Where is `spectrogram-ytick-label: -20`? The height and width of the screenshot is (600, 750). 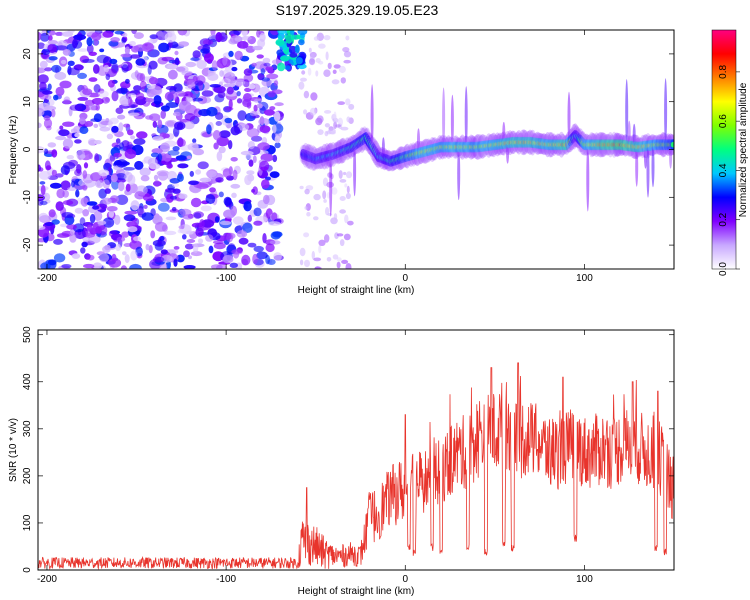 spectrogram-ytick-label: -20 is located at coordinates (27, 244).